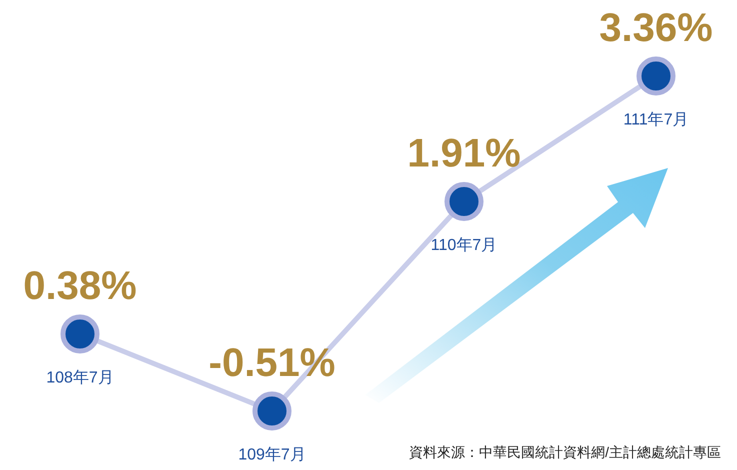 This screenshot has height=470, width=737. I want to click on data-label: 3.36%, so click(656, 28).